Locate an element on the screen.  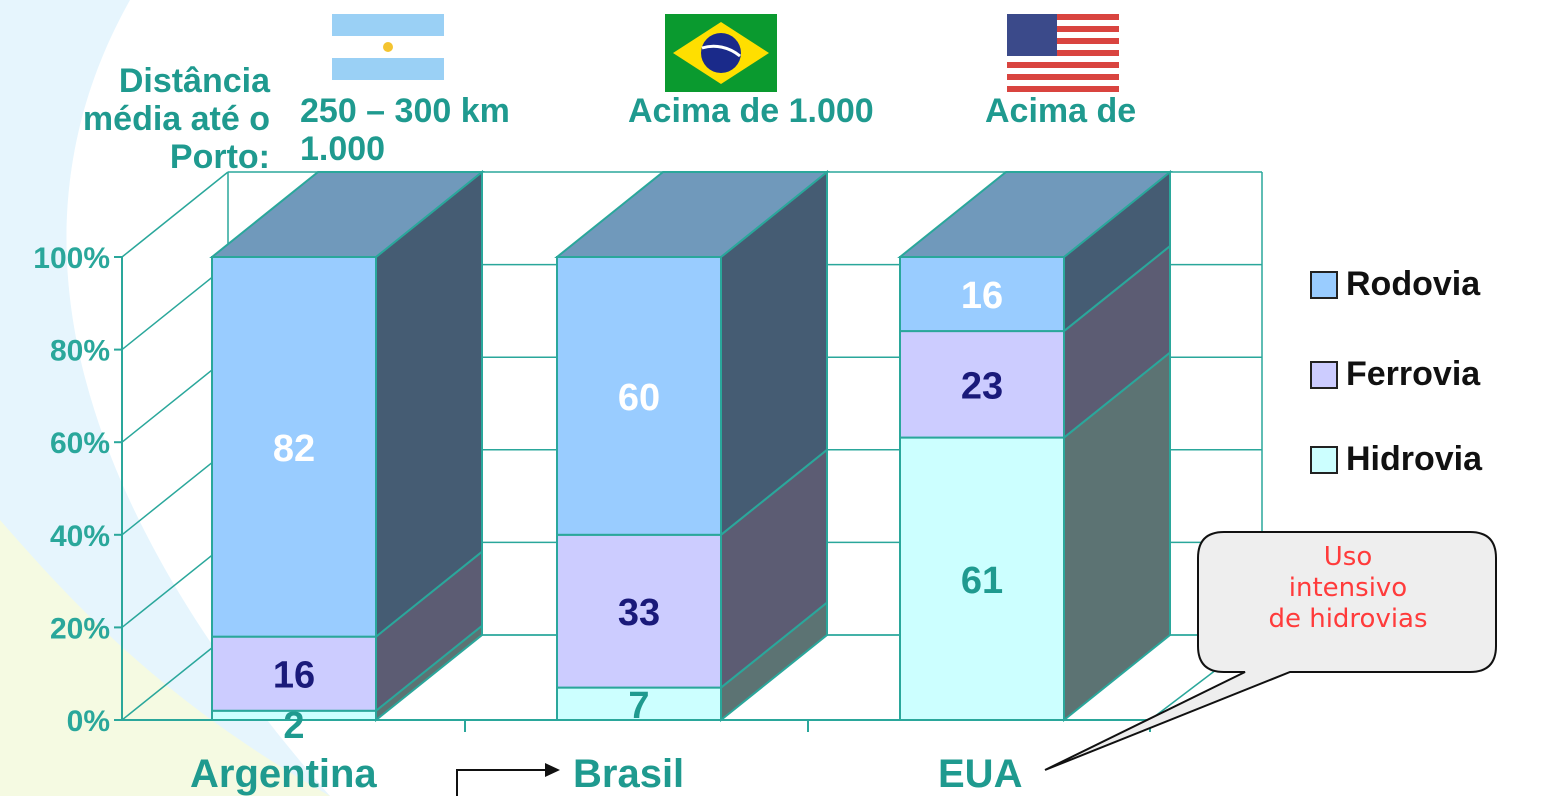
bar-eua-hidrovia is located at coordinates (982, 578).